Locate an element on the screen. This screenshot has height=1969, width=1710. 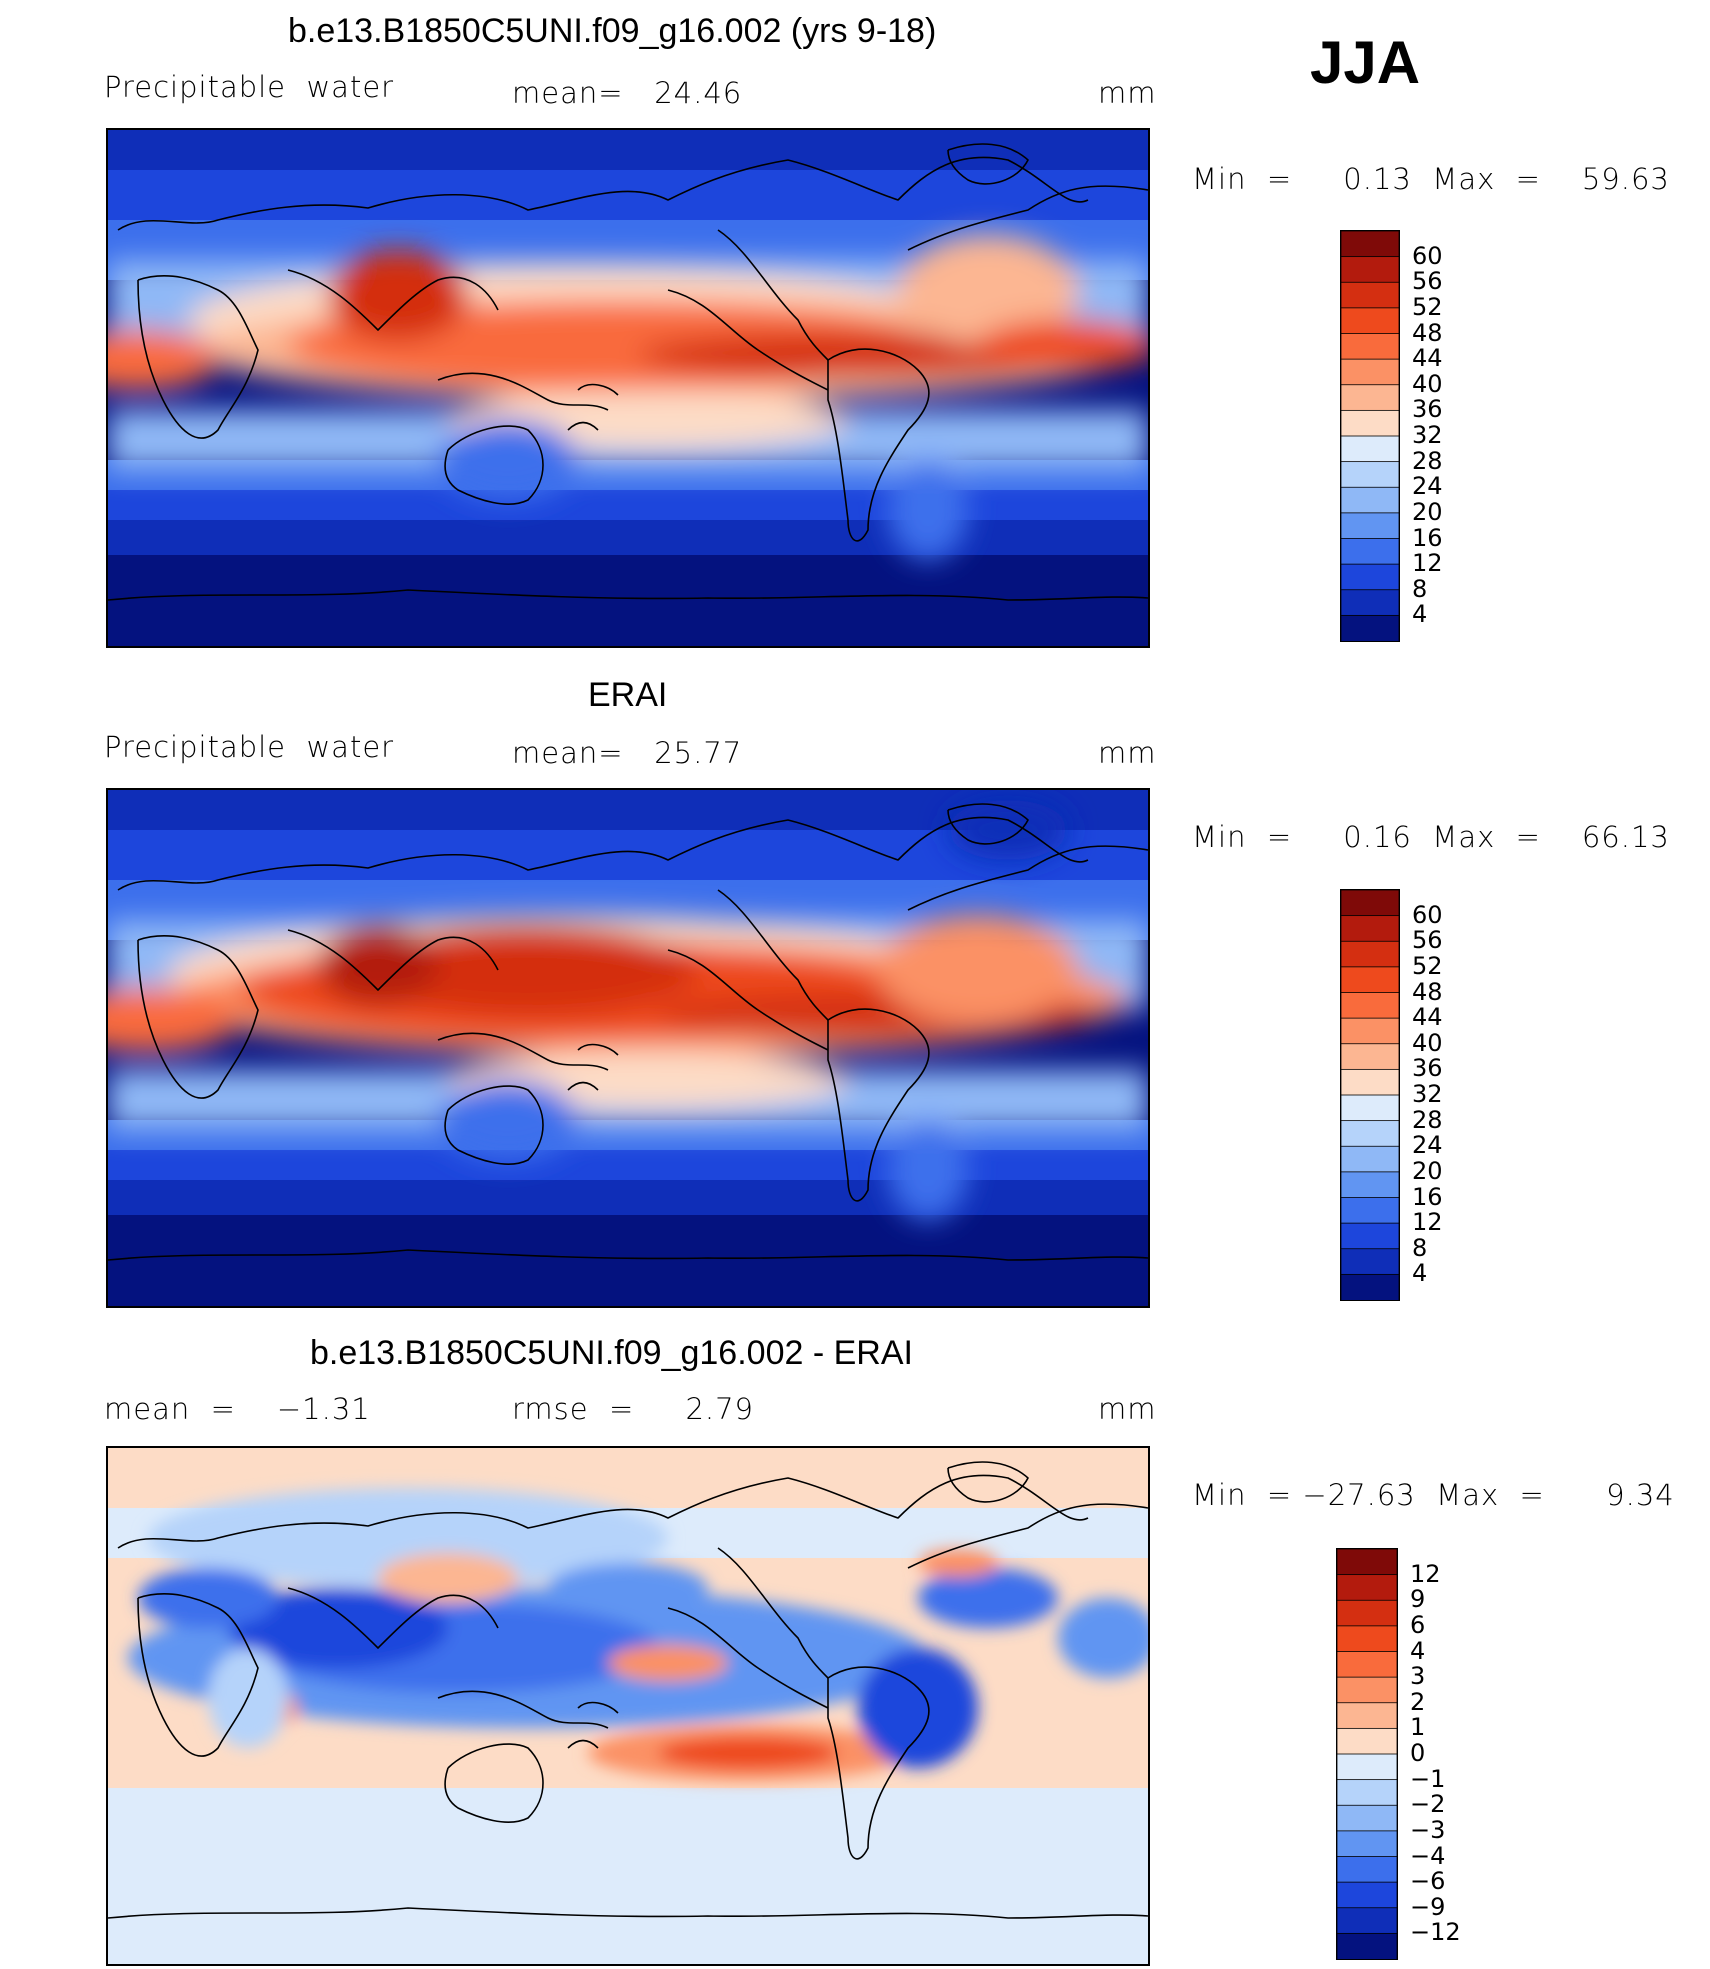
colorbar-tick-label: 60 is located at coordinates (1427, 914).